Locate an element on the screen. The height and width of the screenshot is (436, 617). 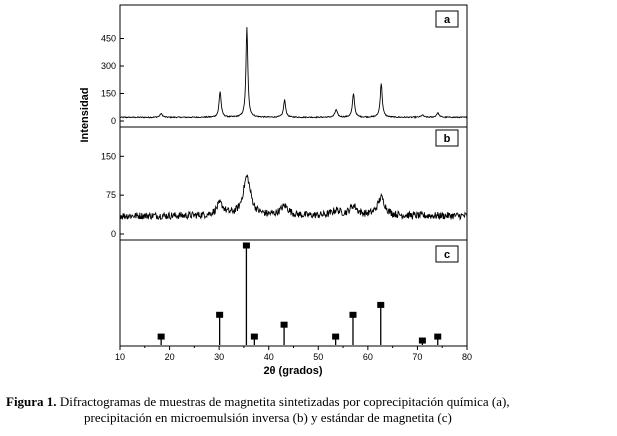
y-tick-label: 75 is located at coordinates (111, 195).